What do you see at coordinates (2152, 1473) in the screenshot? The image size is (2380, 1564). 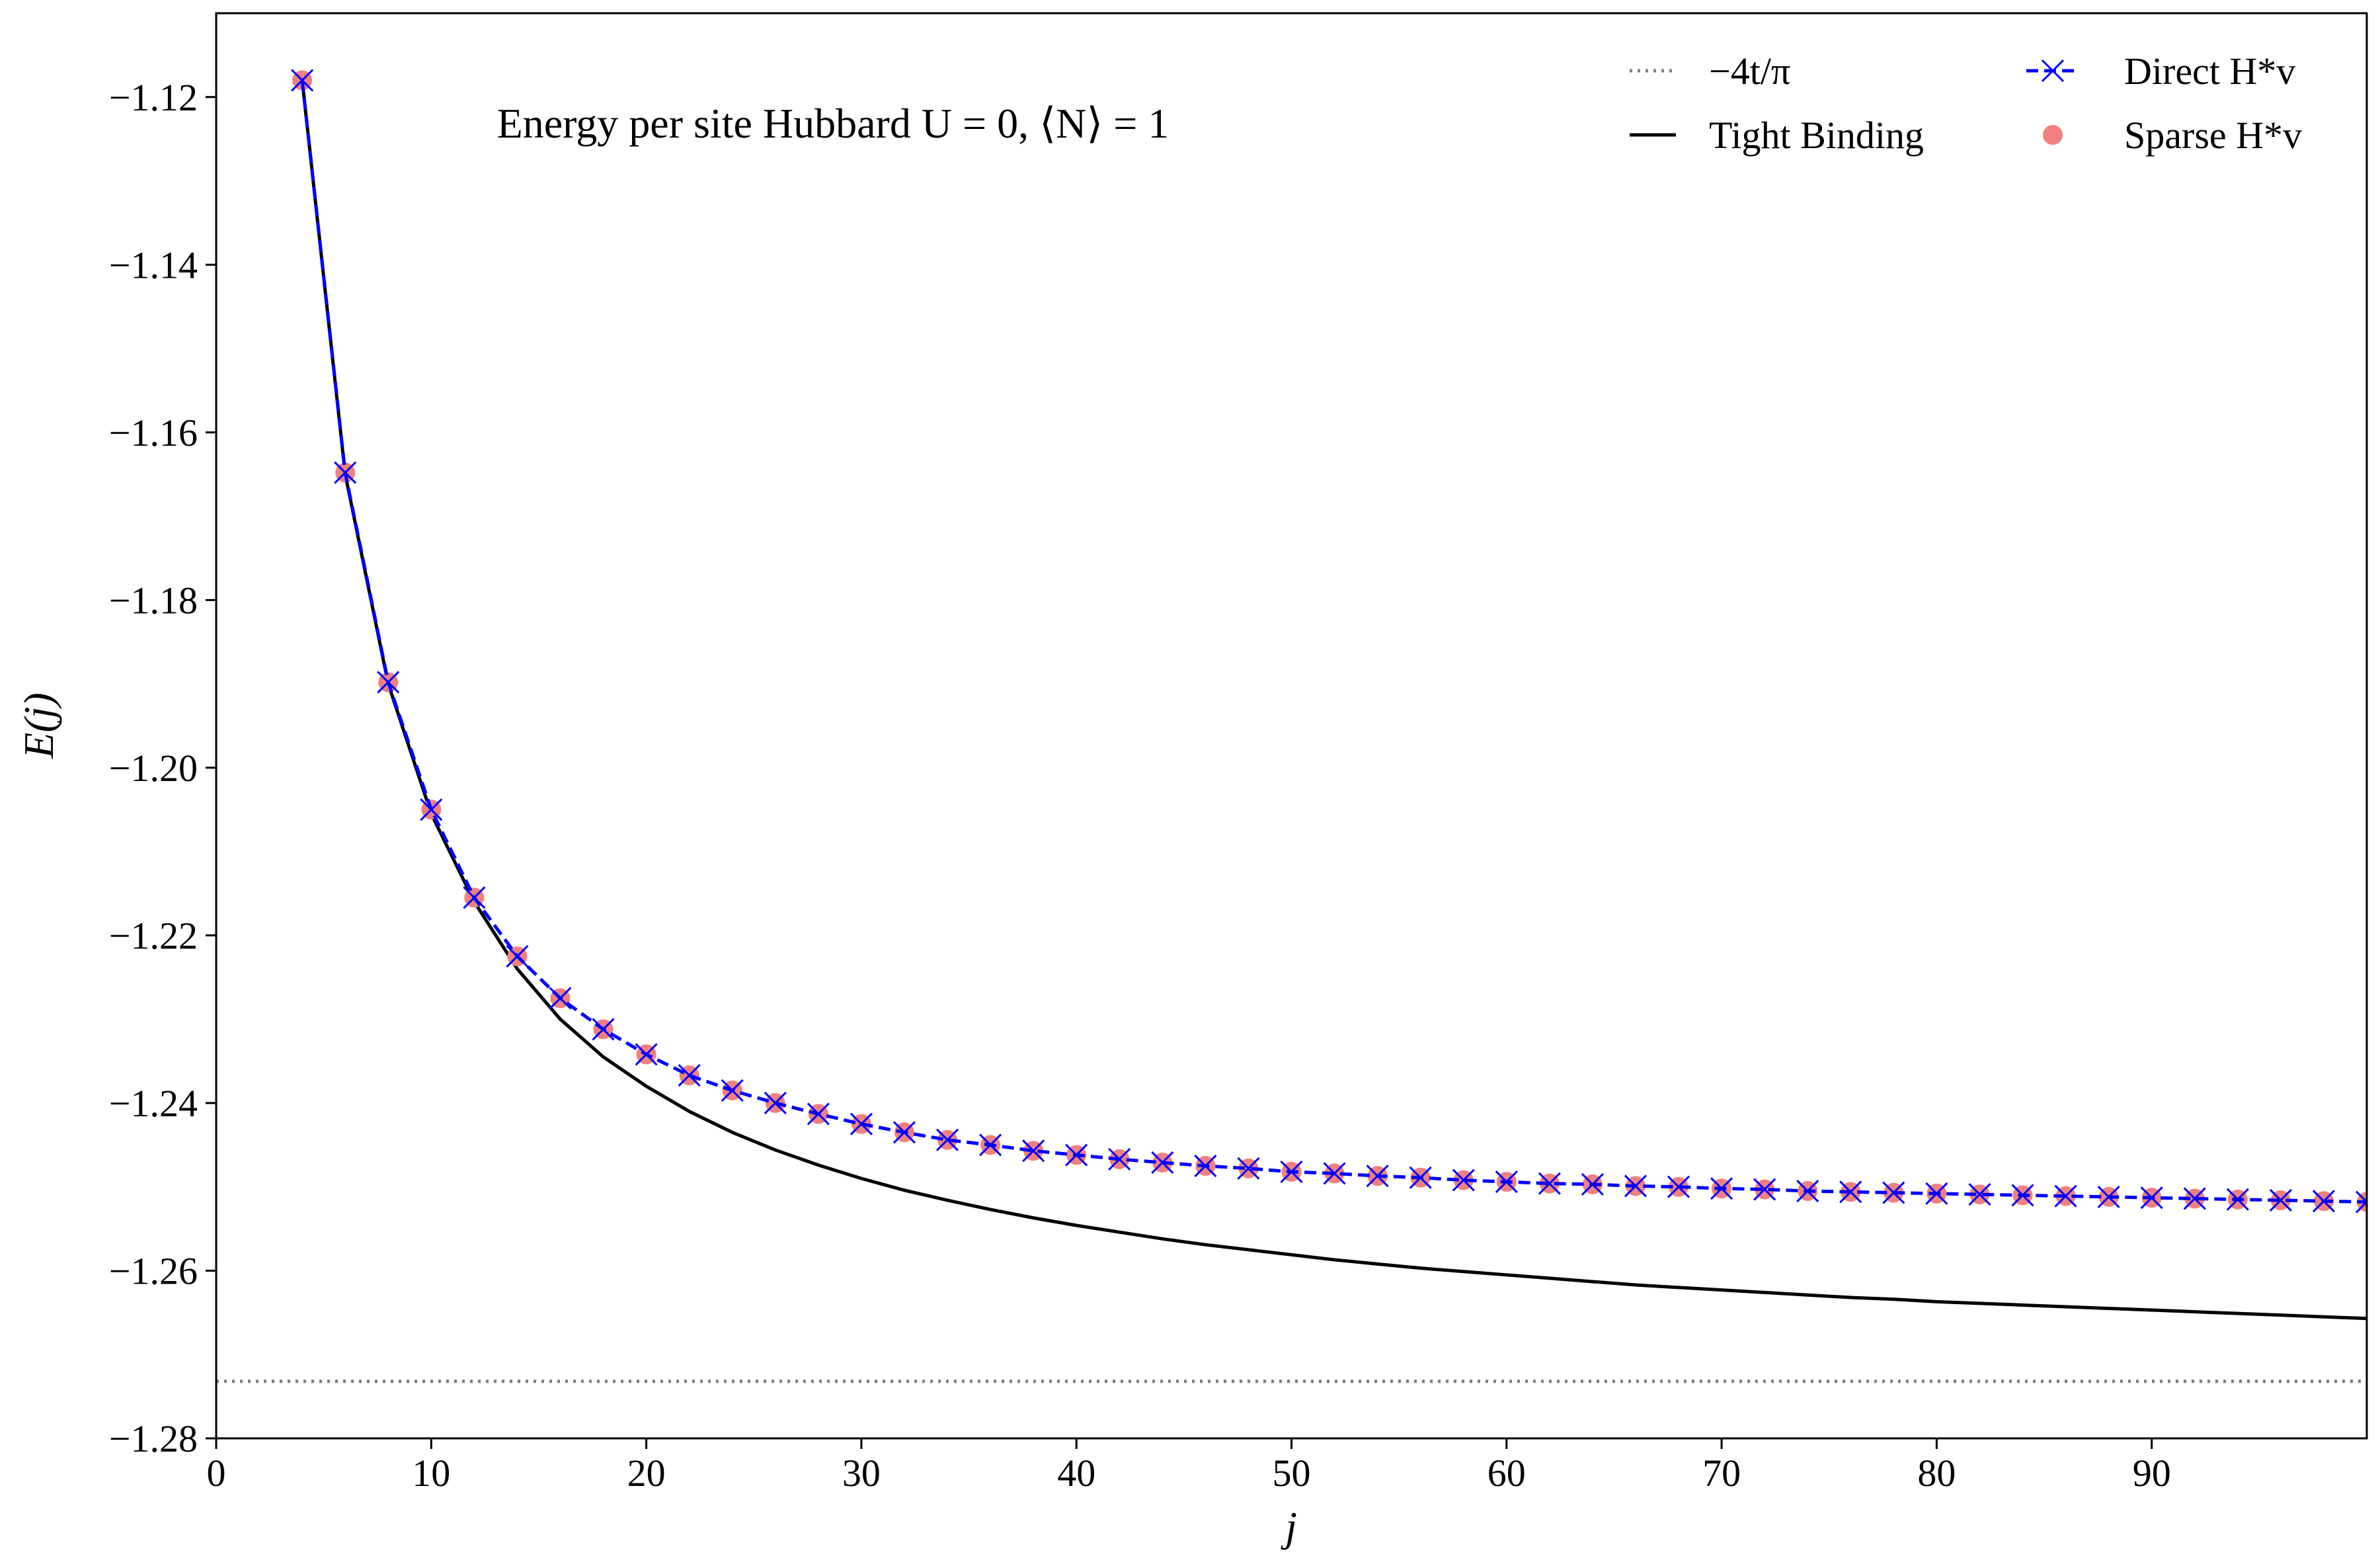 I see `x-tick-label: 90` at bounding box center [2152, 1473].